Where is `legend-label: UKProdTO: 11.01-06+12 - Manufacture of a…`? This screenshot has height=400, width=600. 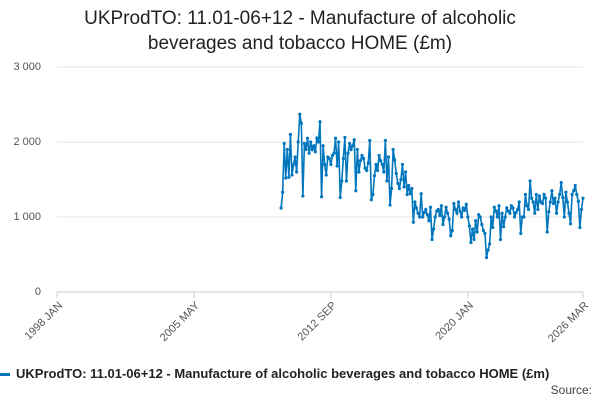
legend-label: UKProdTO: 11.01-06+12 - Manufacture of a… is located at coordinates (283, 373).